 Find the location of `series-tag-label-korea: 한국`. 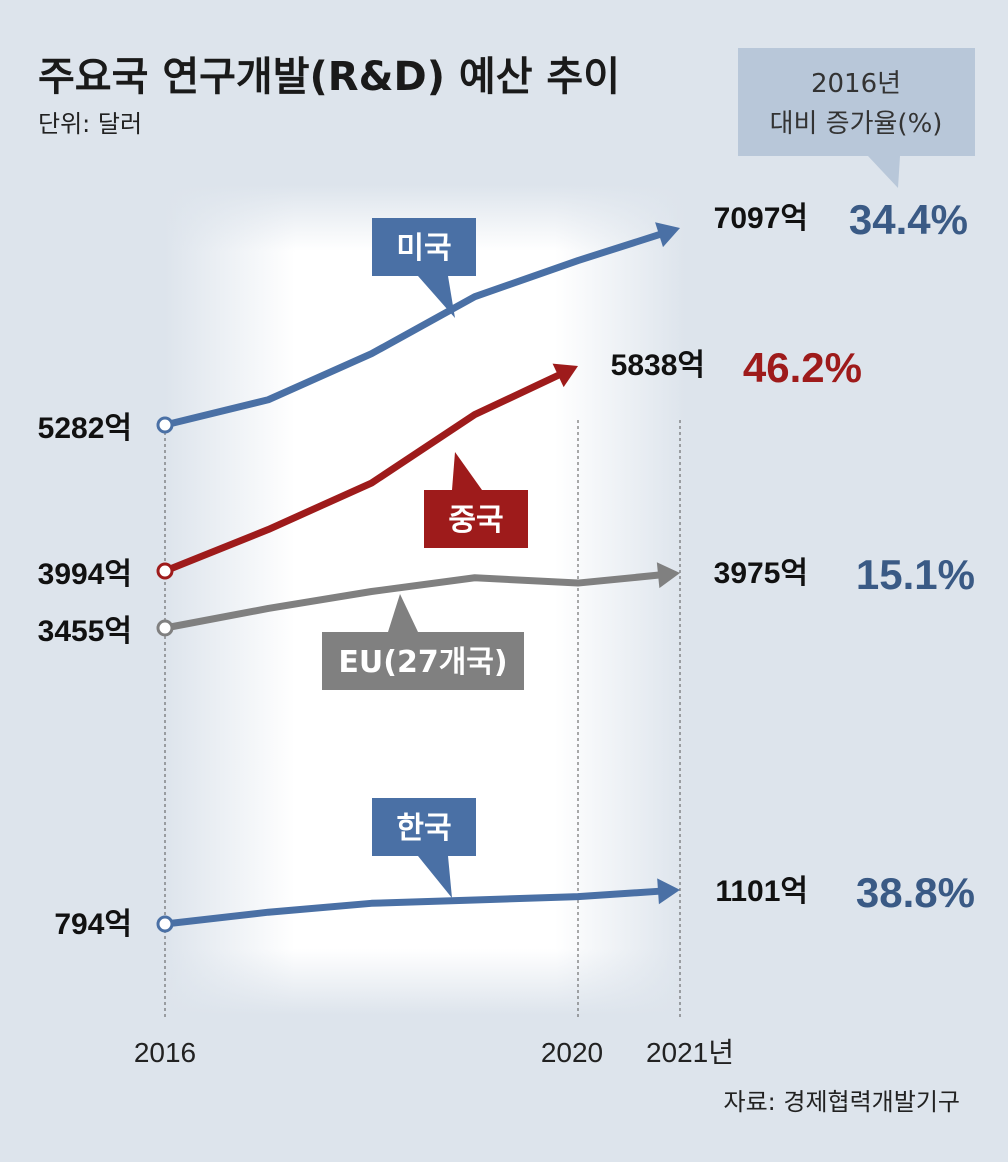

series-tag-label-korea: 한국 is located at coordinates (423, 828).